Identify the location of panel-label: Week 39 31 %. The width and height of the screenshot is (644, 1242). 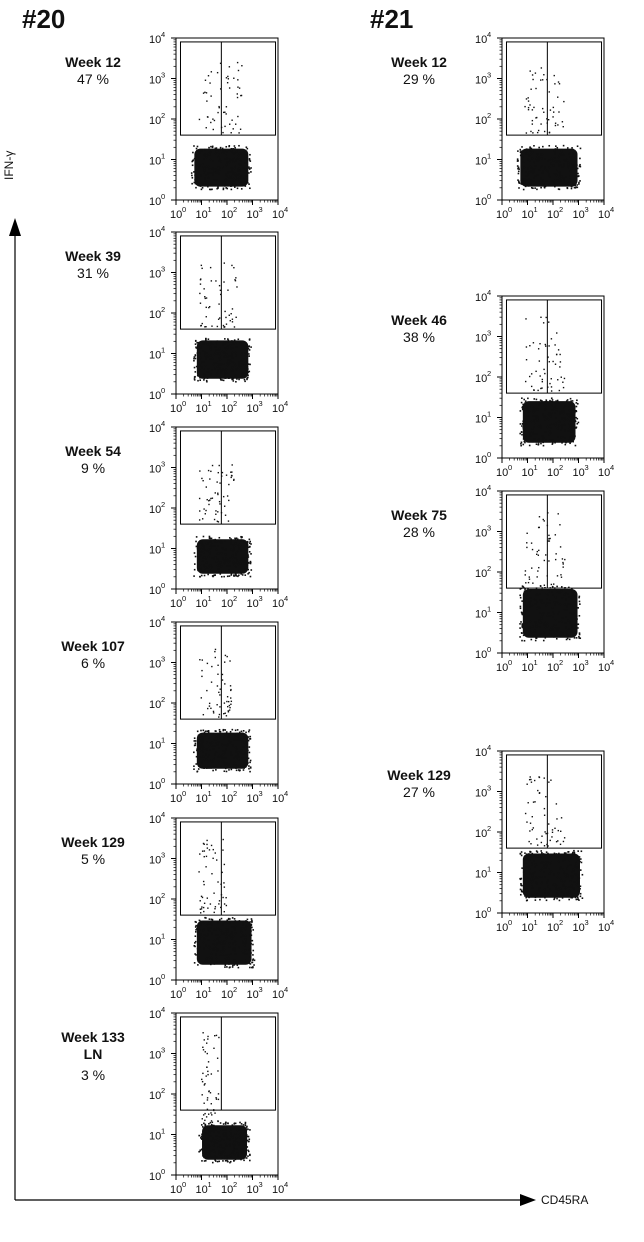
(93, 265).